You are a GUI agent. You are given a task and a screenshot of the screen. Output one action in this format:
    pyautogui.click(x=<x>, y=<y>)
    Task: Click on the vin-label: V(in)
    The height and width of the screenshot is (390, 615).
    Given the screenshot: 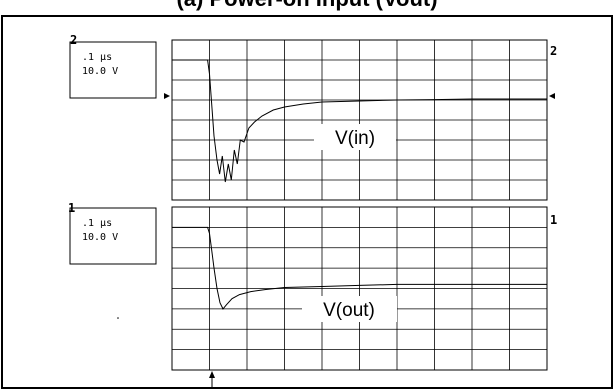 What is the action you would take?
    pyautogui.click(x=355, y=138)
    